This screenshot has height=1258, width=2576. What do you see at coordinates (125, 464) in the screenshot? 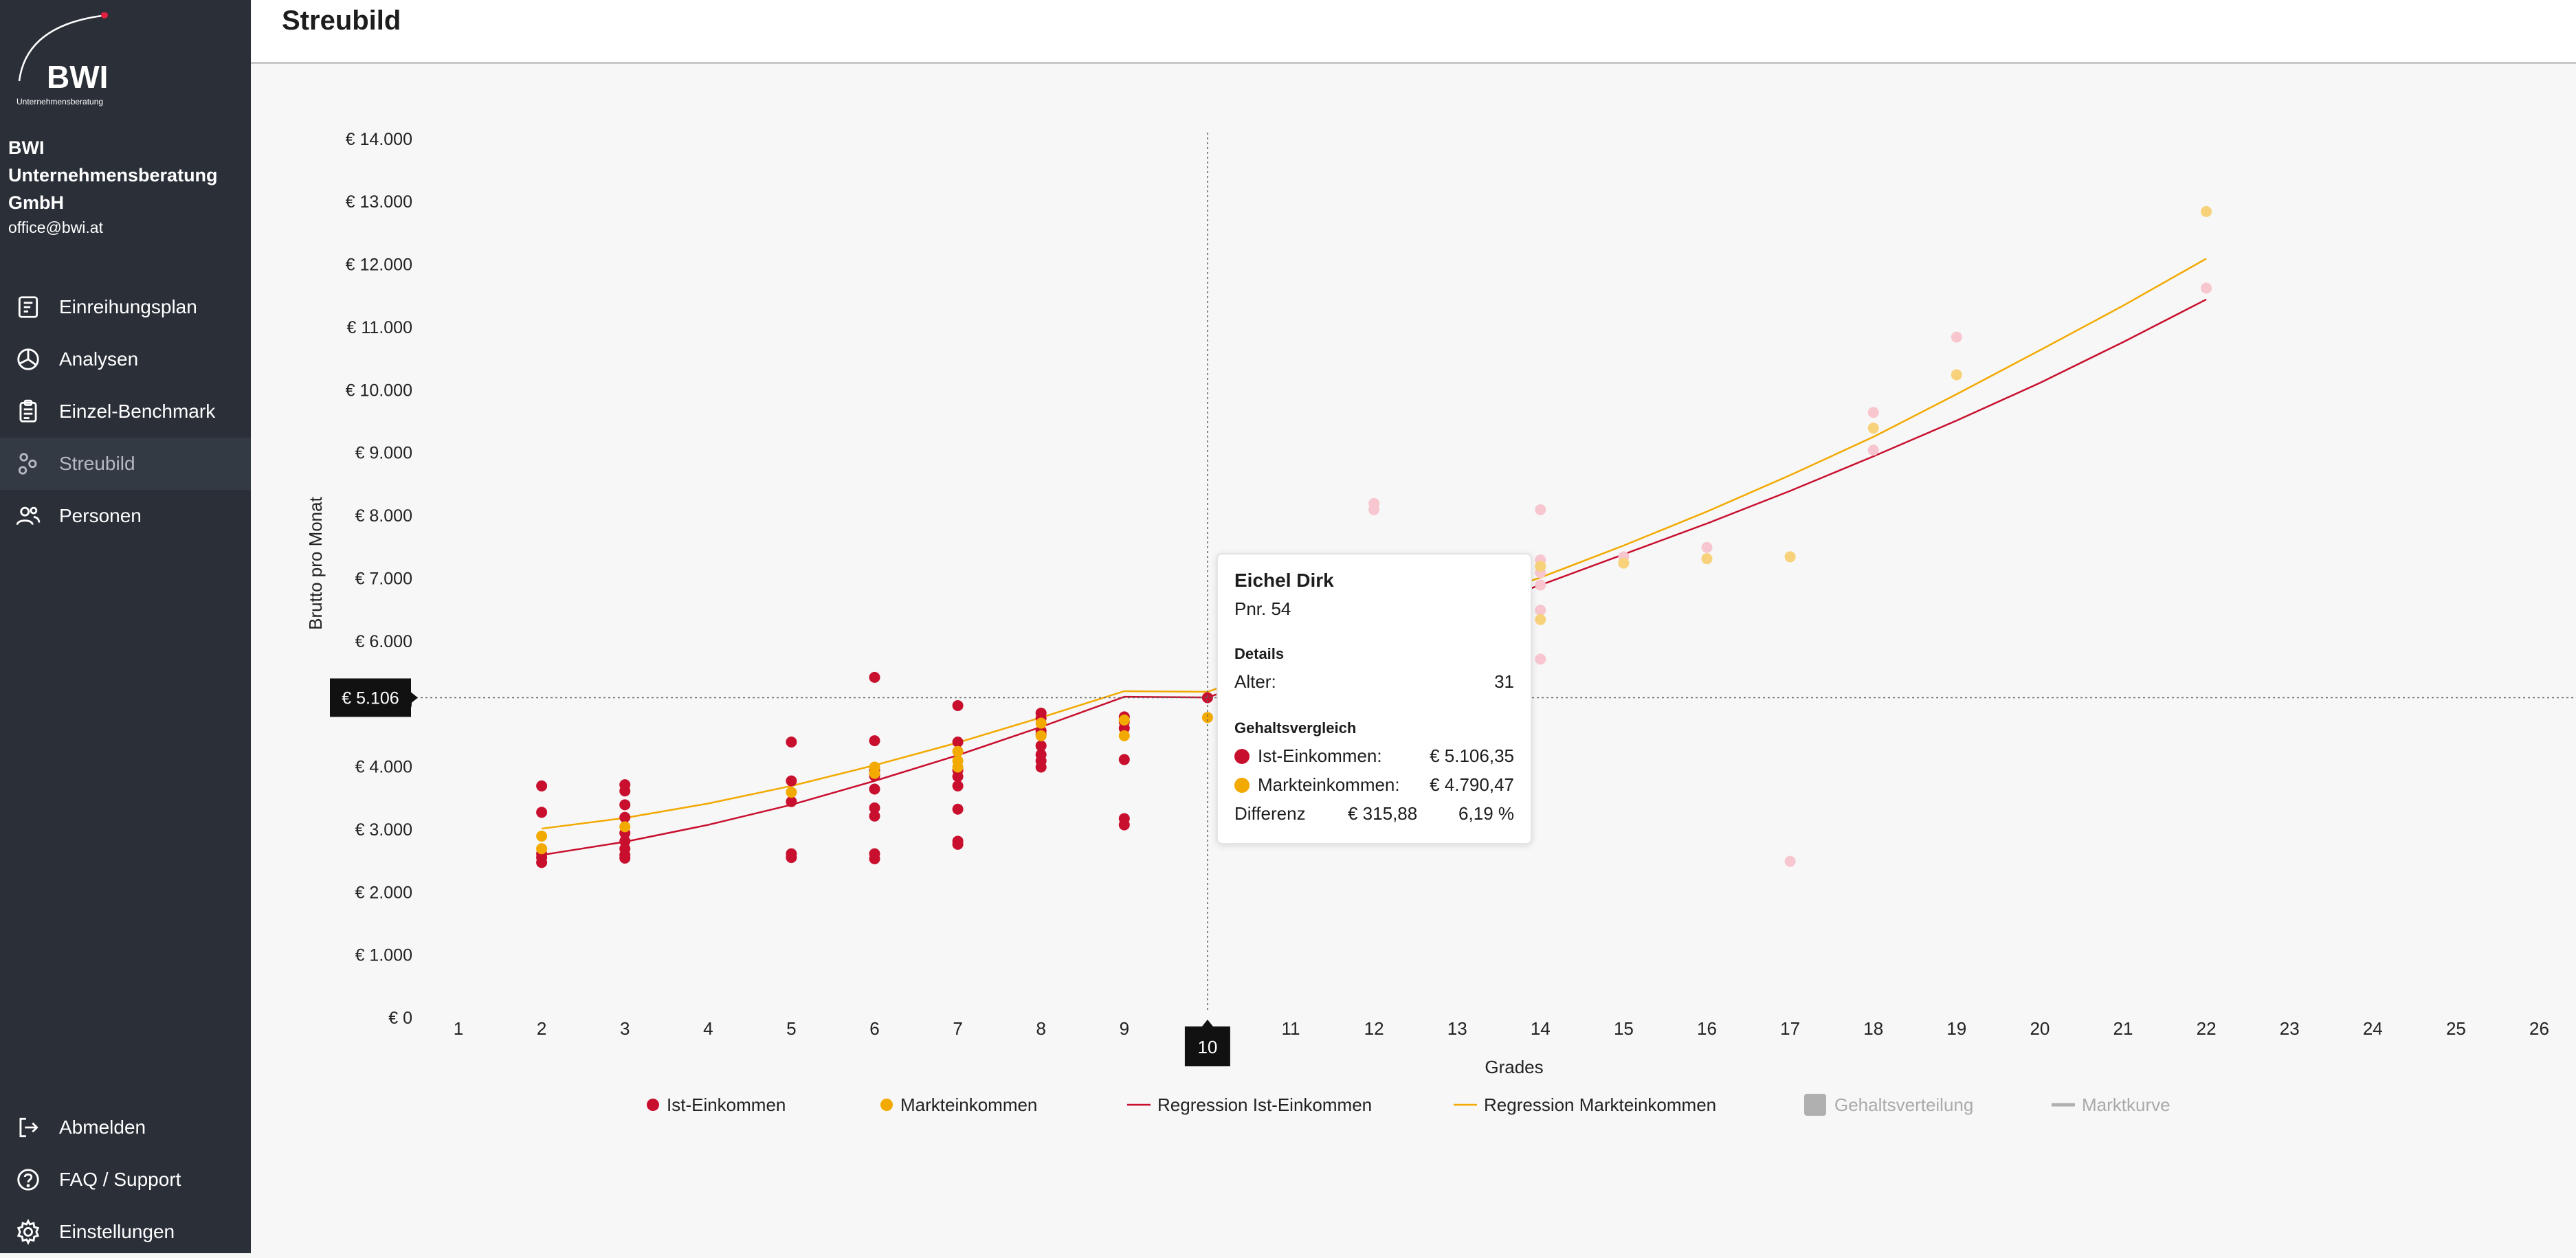
I see `nav-streubild: Streubild` at bounding box center [125, 464].